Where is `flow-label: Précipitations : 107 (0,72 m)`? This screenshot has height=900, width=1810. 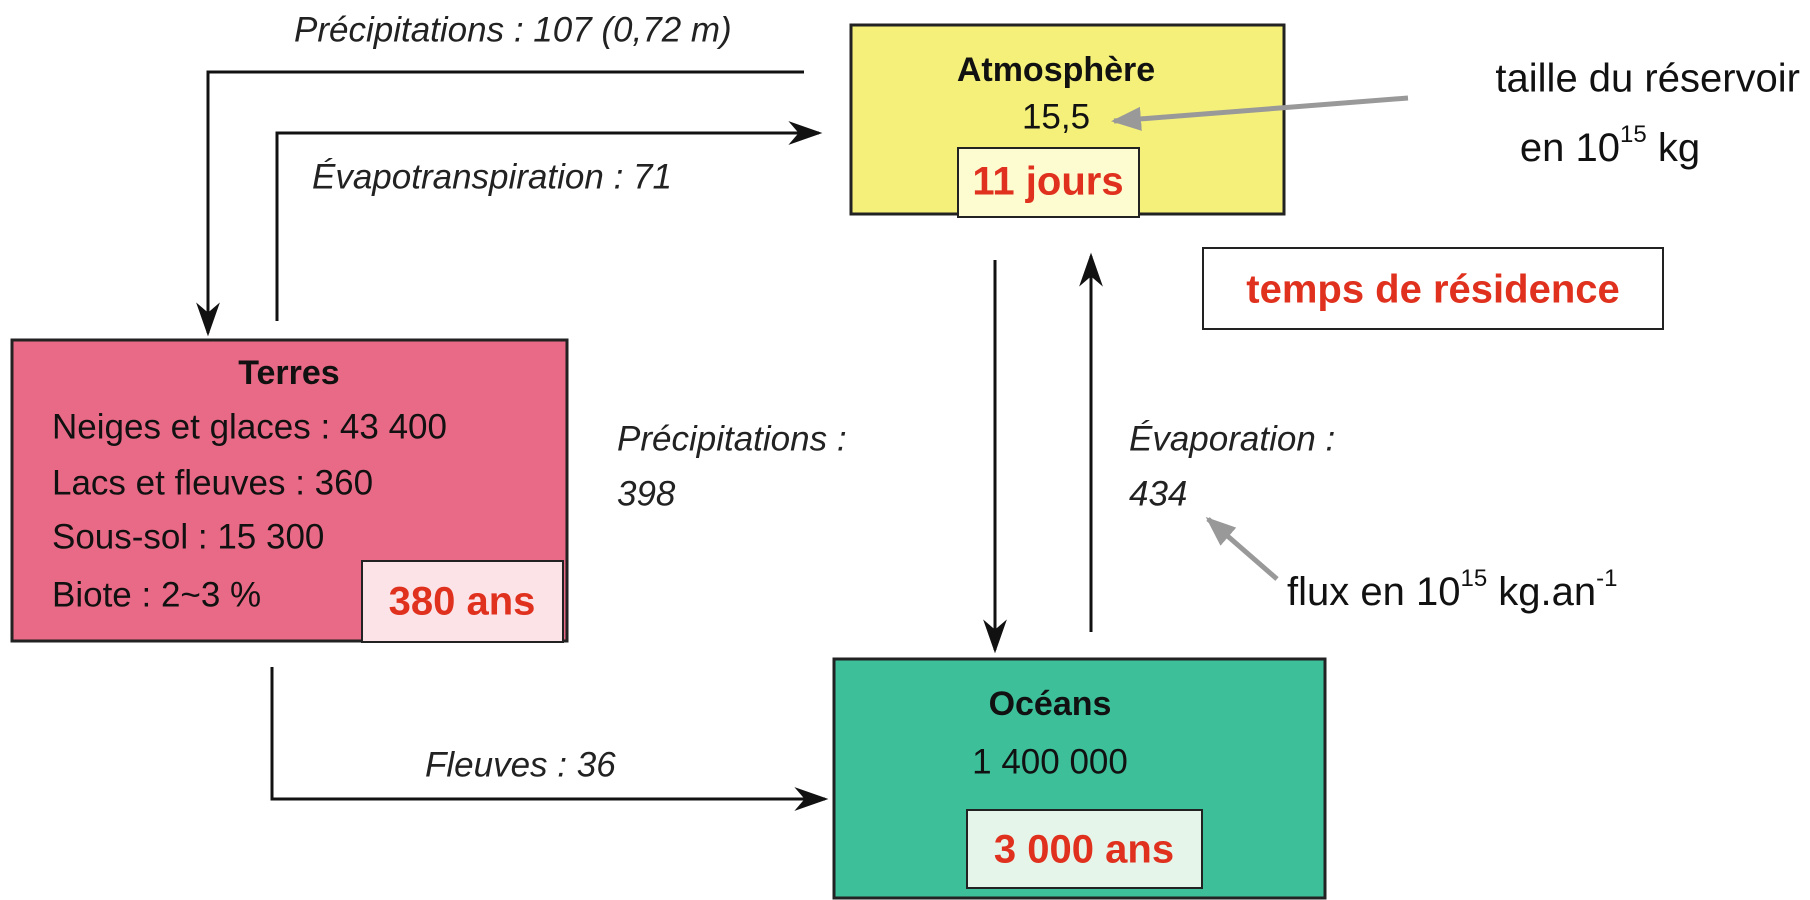
flow-label: Précipitations : 107 (0,72 m) is located at coordinates (513, 29).